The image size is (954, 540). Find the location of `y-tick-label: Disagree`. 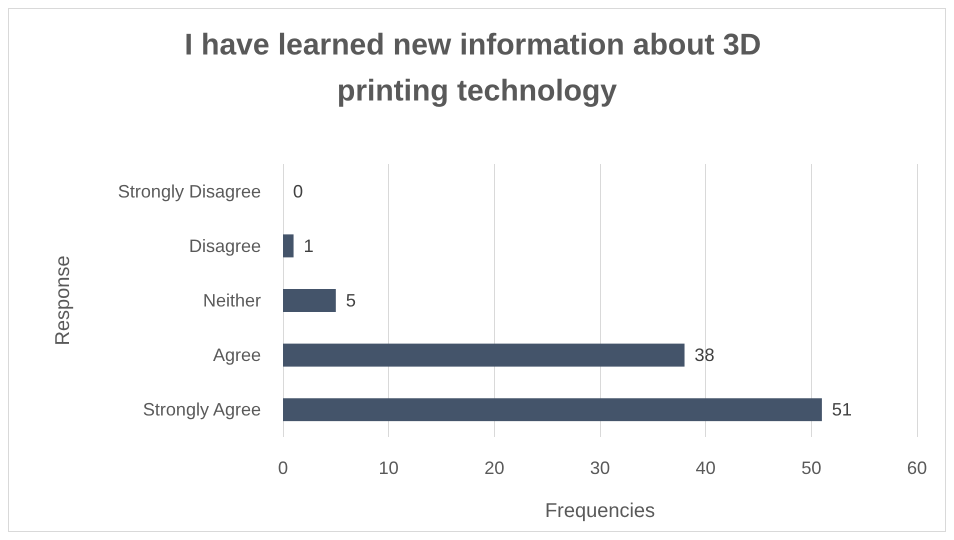

y-tick-label: Disagree is located at coordinates (224, 246).